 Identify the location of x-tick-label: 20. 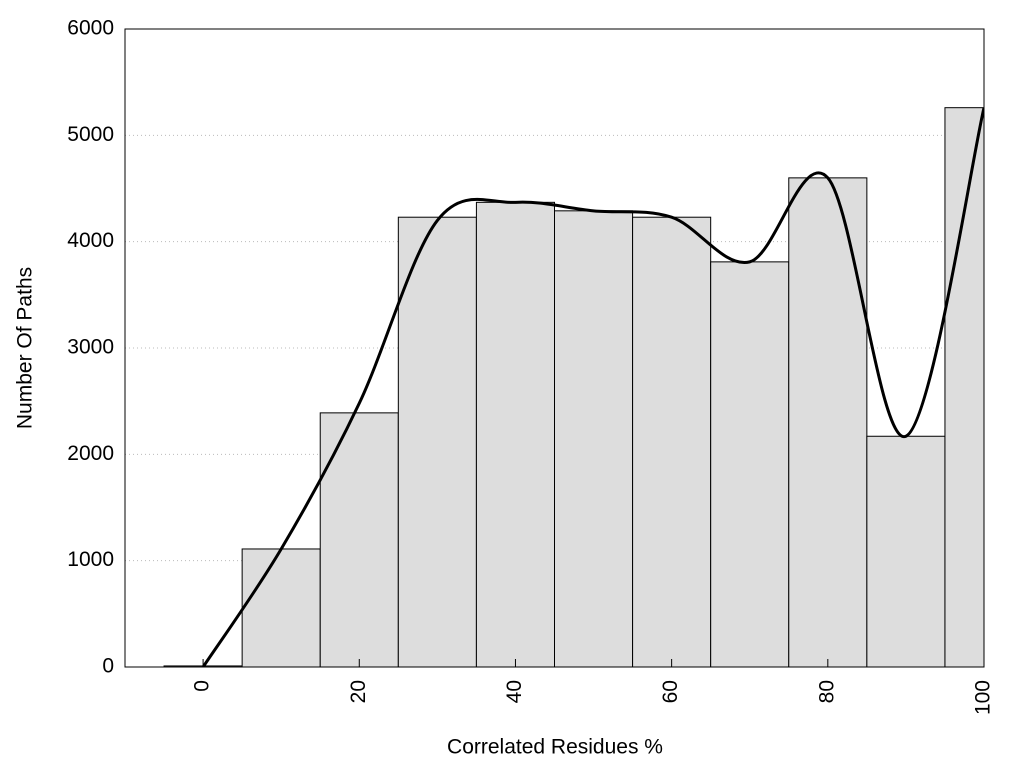
(358, 691).